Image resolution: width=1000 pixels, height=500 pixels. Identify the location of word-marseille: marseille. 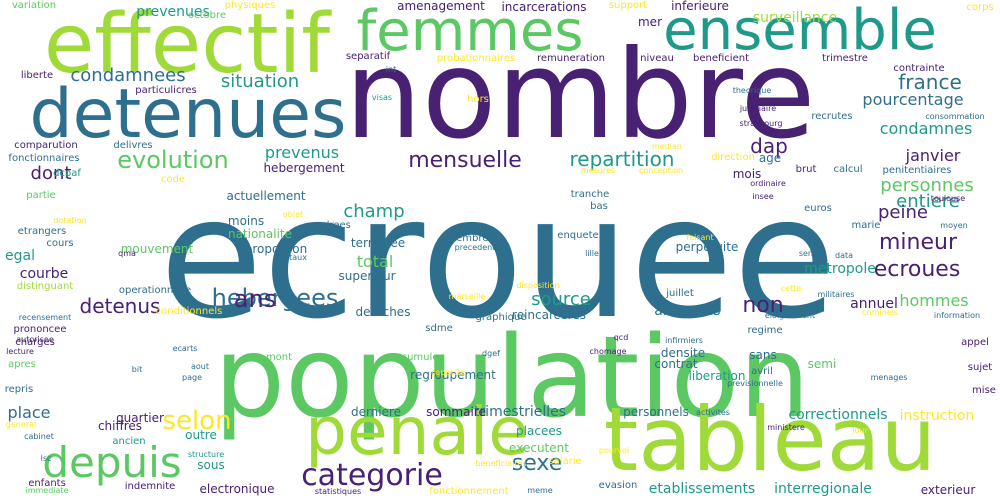
(467, 296).